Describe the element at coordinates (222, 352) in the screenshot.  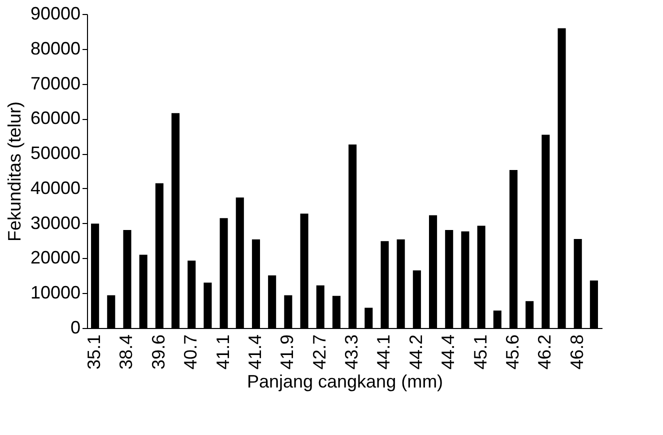
I see `x-tick-label: 41.1` at that location.